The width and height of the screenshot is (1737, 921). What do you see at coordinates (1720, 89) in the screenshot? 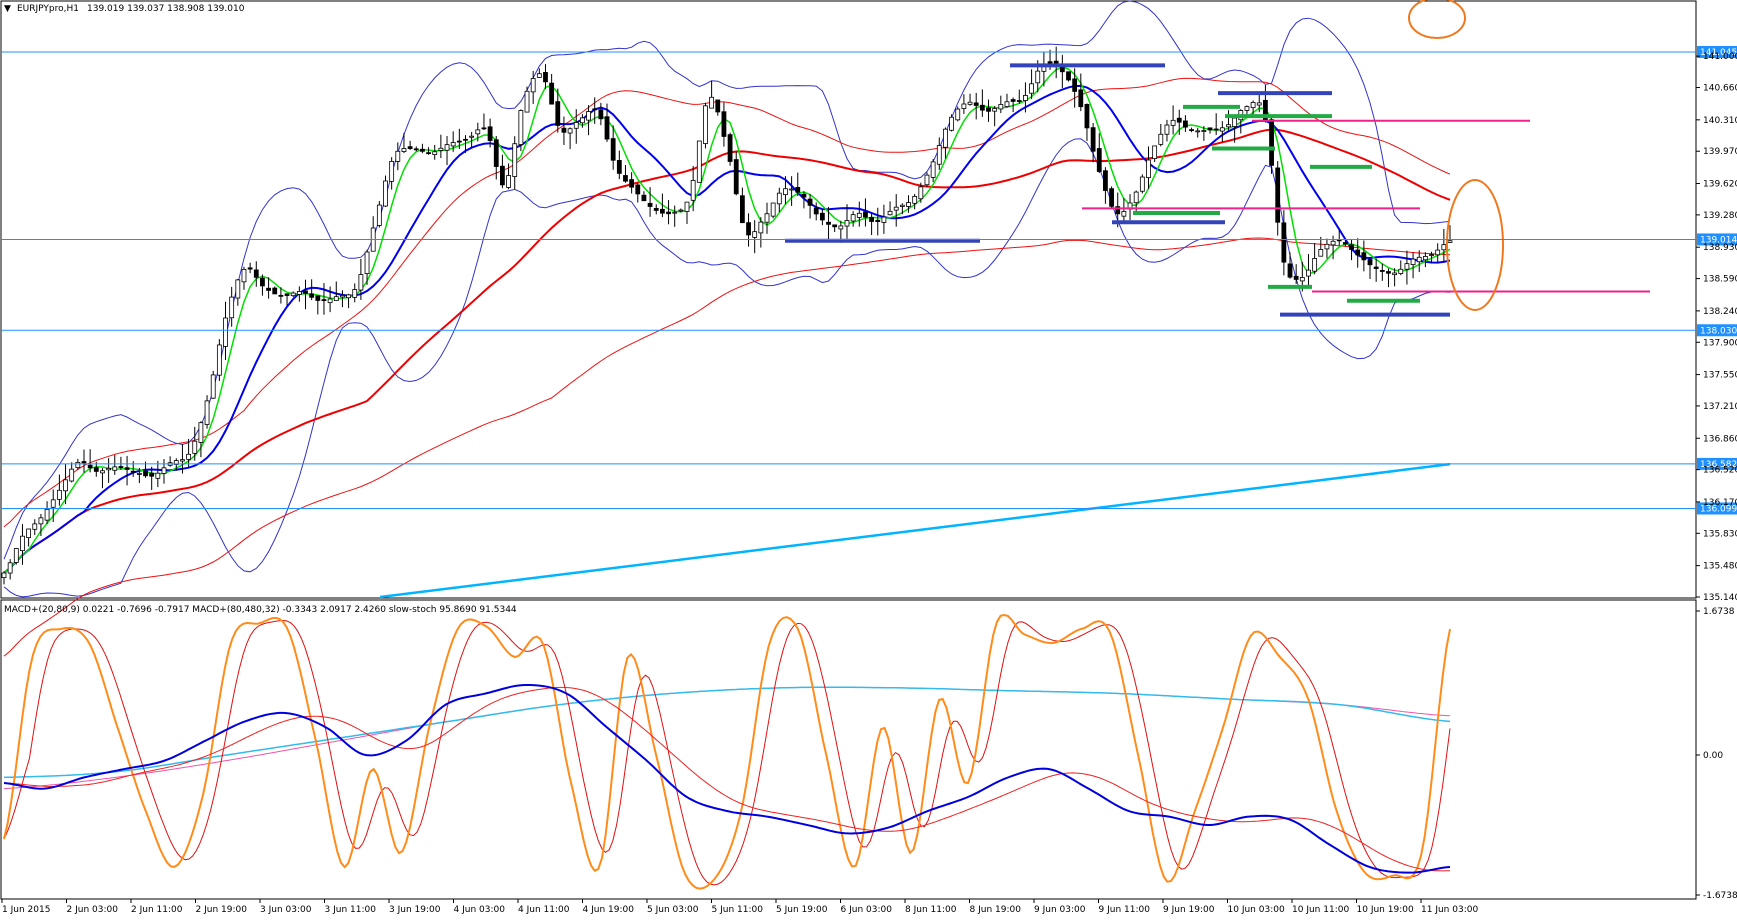
I see `y-tick-label: 140.660` at bounding box center [1720, 89].